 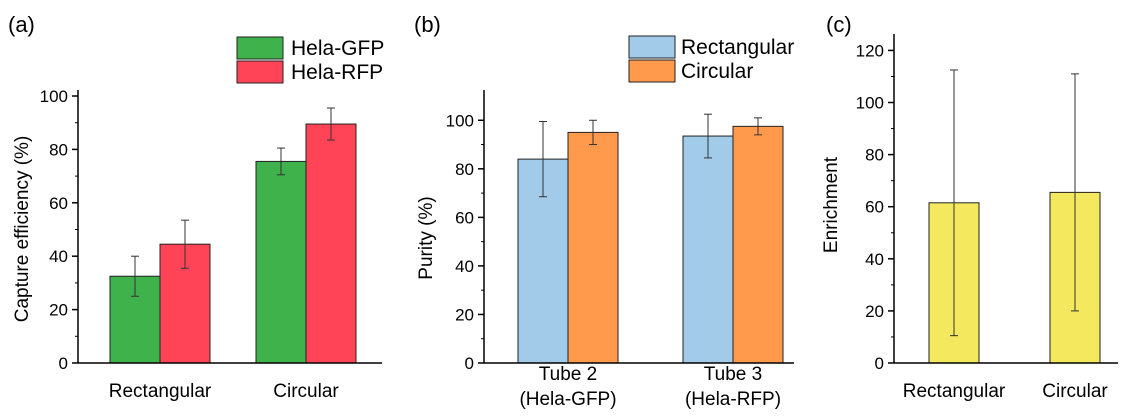 What do you see at coordinates (737, 47) in the screenshot?
I see `legend-label: Rectangular` at bounding box center [737, 47].